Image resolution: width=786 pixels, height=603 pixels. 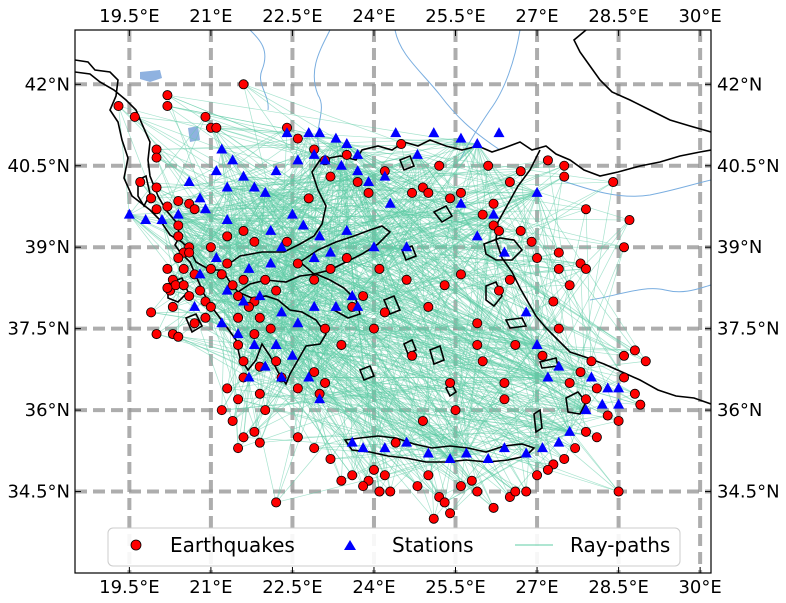 I want to click on coastline-thasos, so click(x=407, y=163).